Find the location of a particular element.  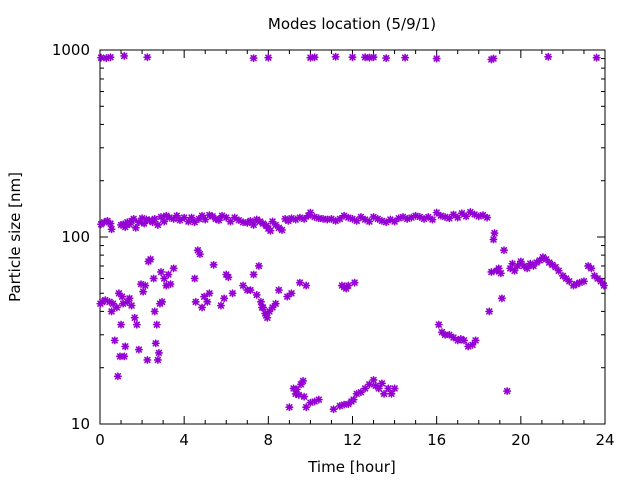

y-tick-label: 100 is located at coordinates (75, 237).